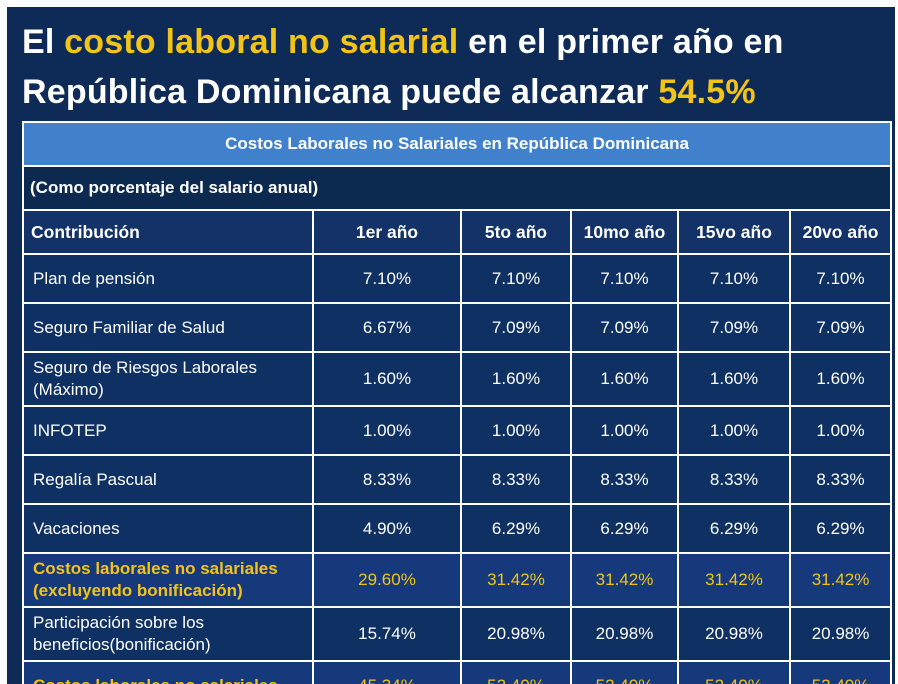  What do you see at coordinates (168, 479) in the screenshot?
I see `row-label: Regalía Pascual` at bounding box center [168, 479].